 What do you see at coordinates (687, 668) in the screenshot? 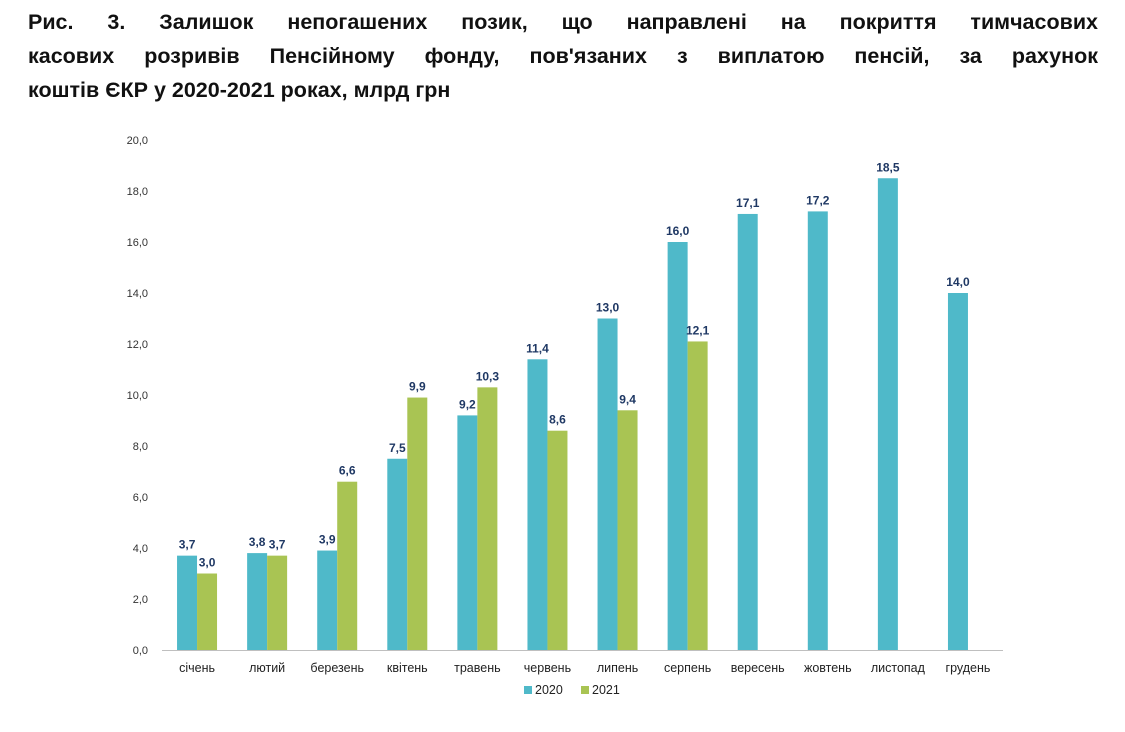
I see `x-category-label: серпень` at bounding box center [687, 668].